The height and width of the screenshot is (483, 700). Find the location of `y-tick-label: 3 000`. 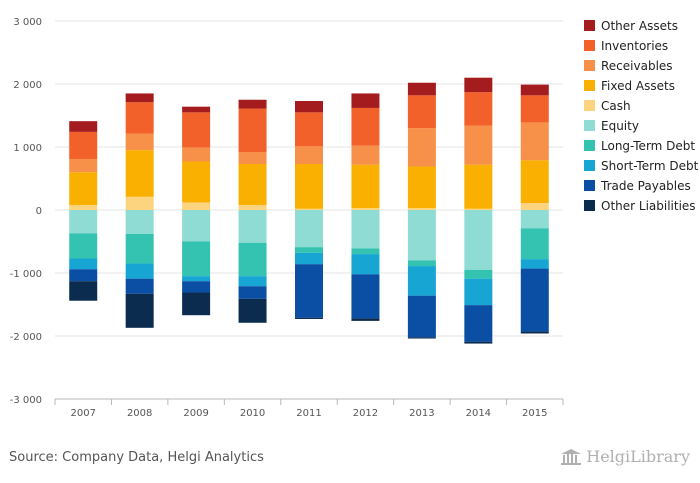

y-tick-label: 3 000 is located at coordinates (27, 22).